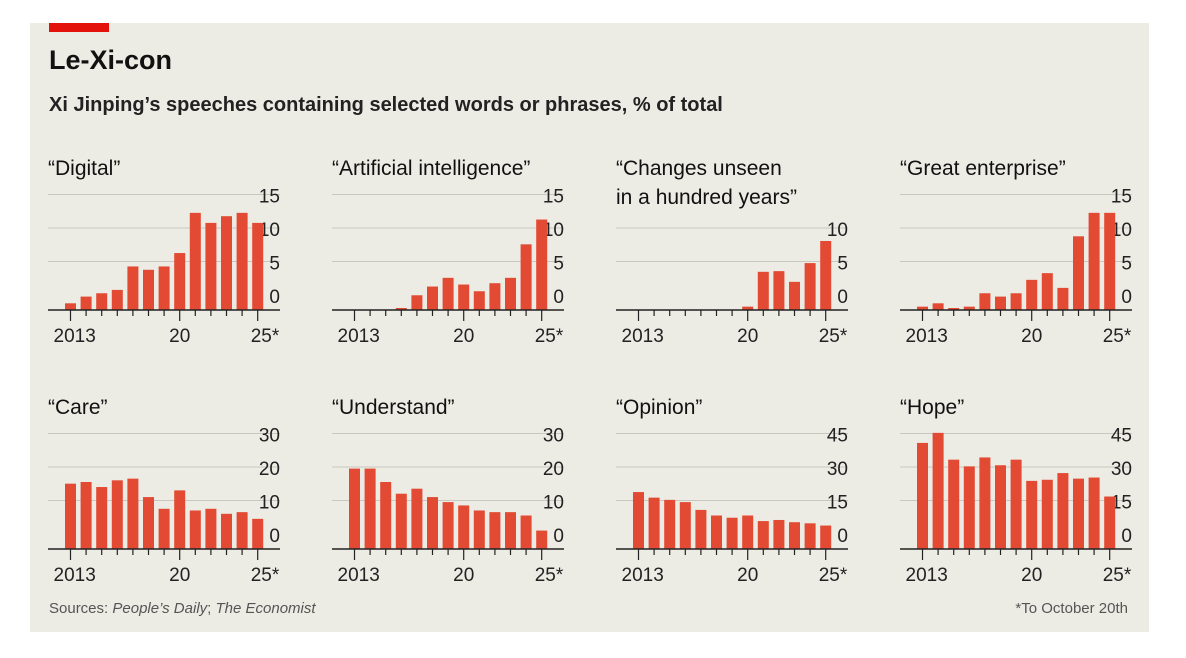 Image resolution: width=1186 pixels, height=658 pixels. What do you see at coordinates (160, 608) in the screenshot?
I see `source-peoples-daily: People’s Daily` at bounding box center [160, 608].